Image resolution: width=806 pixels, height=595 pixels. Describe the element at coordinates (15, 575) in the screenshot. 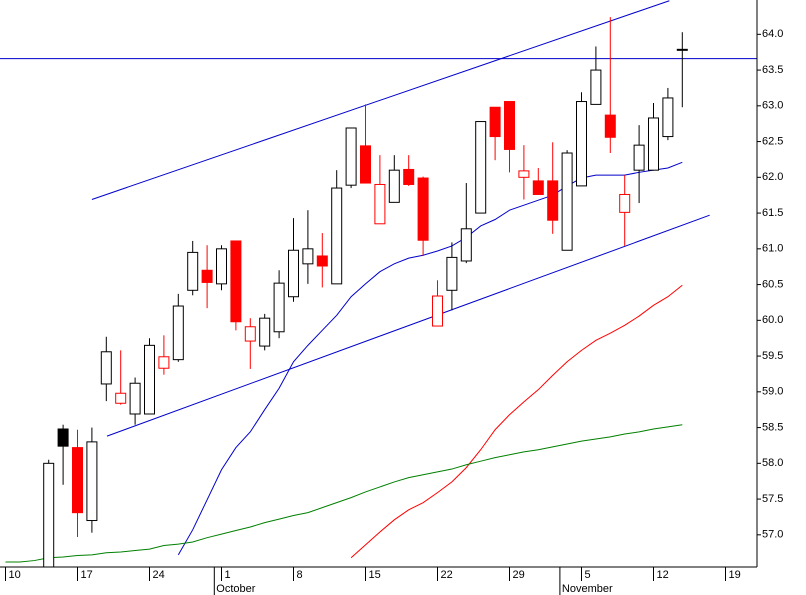

I see `x-tick-label: 10` at that location.